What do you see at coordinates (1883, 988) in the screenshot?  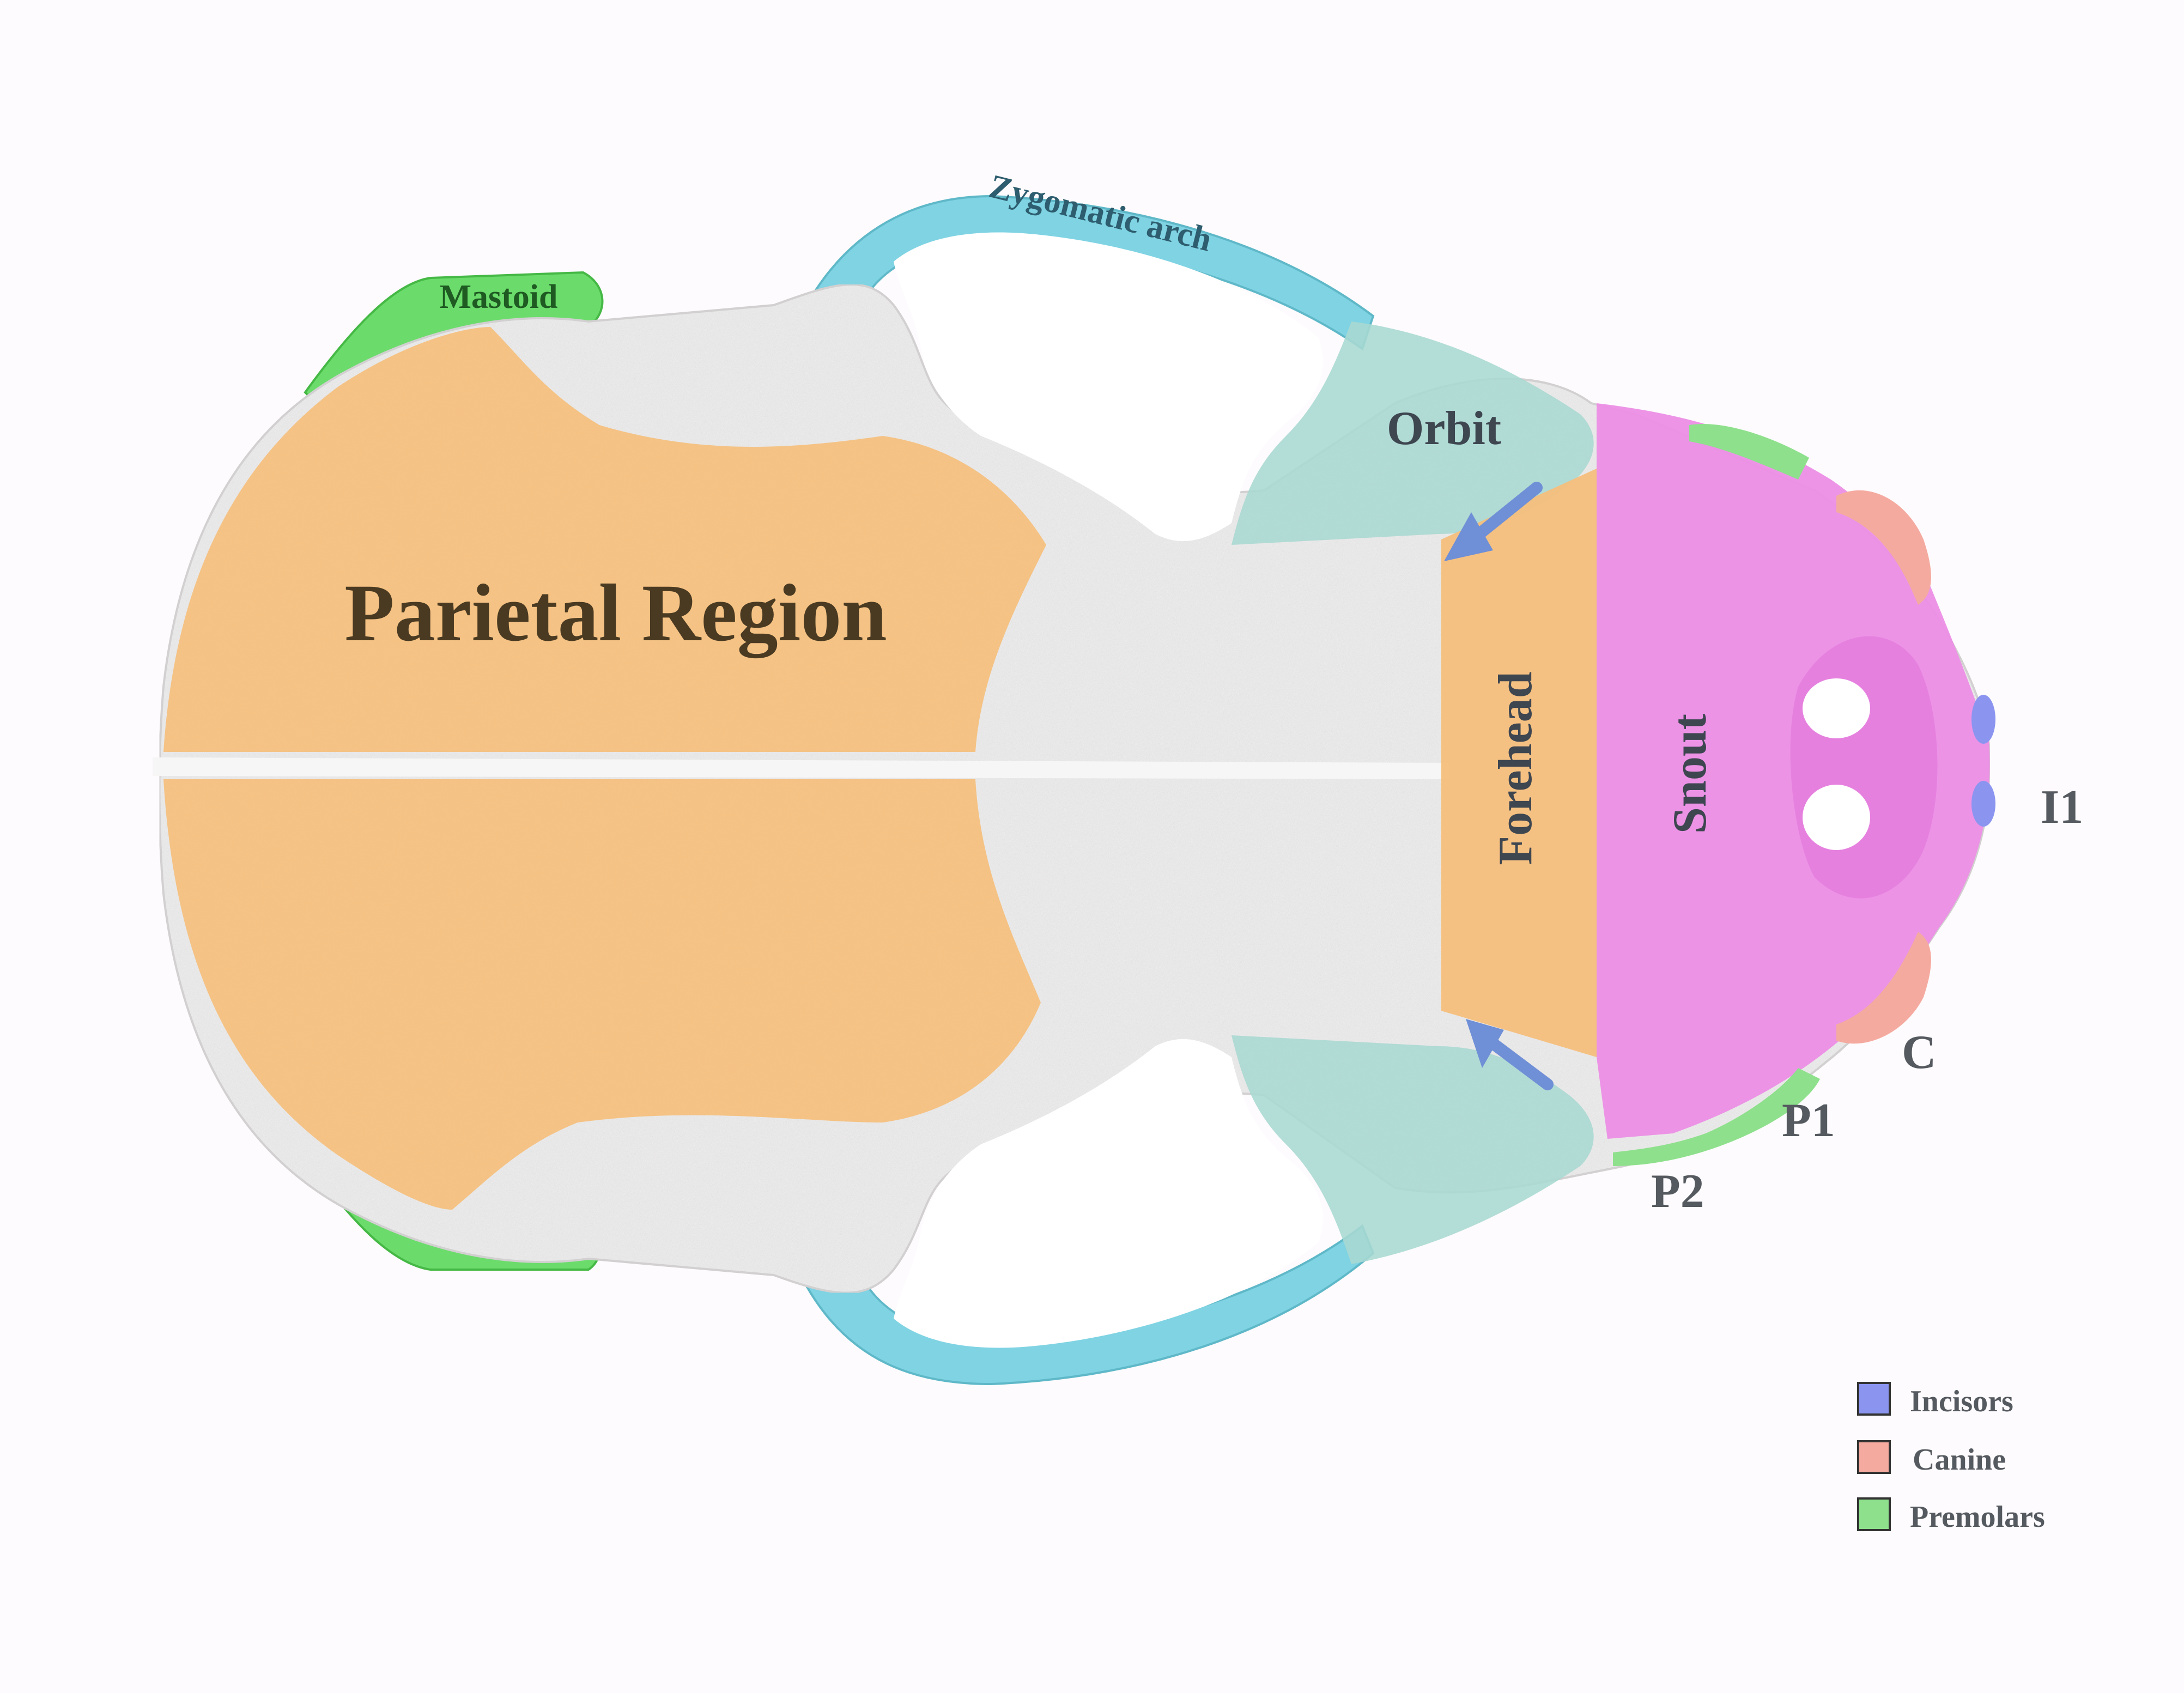 I see `canine-lower` at bounding box center [1883, 988].